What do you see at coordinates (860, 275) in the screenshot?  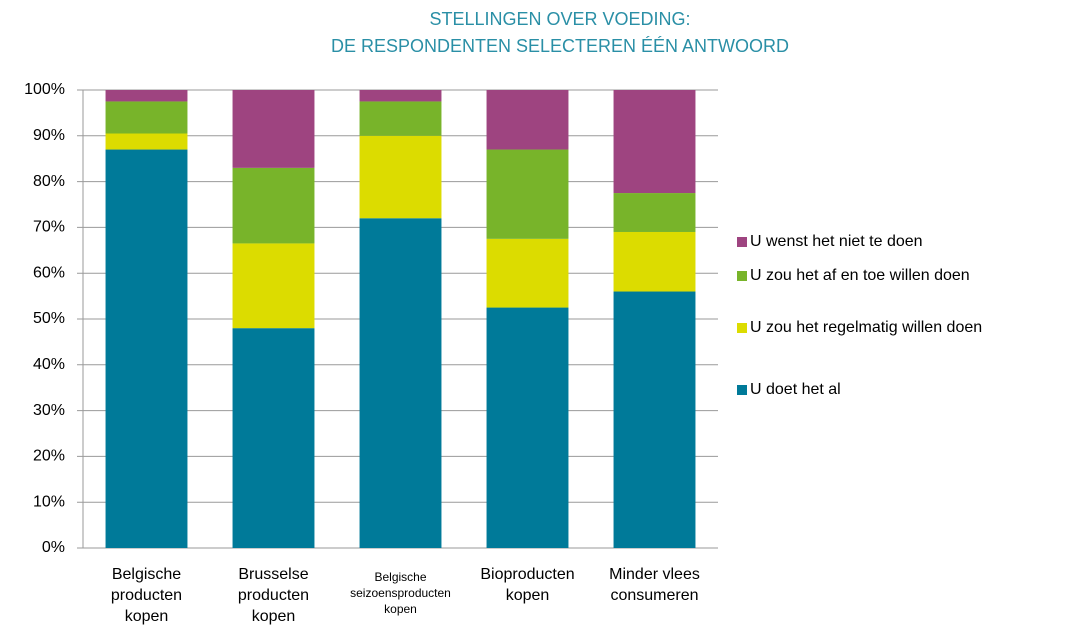 I see `legend-label: U zou het af en toe willen doen` at bounding box center [860, 275].